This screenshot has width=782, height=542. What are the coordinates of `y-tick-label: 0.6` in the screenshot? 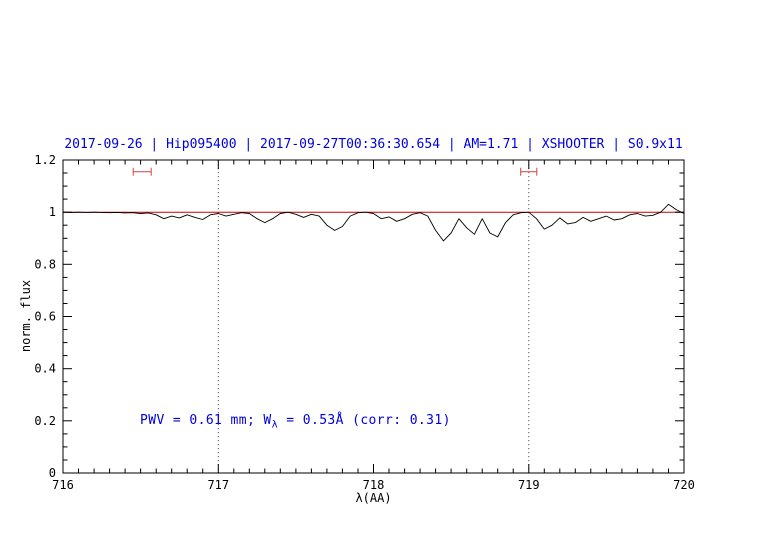 It's located at (45, 317).